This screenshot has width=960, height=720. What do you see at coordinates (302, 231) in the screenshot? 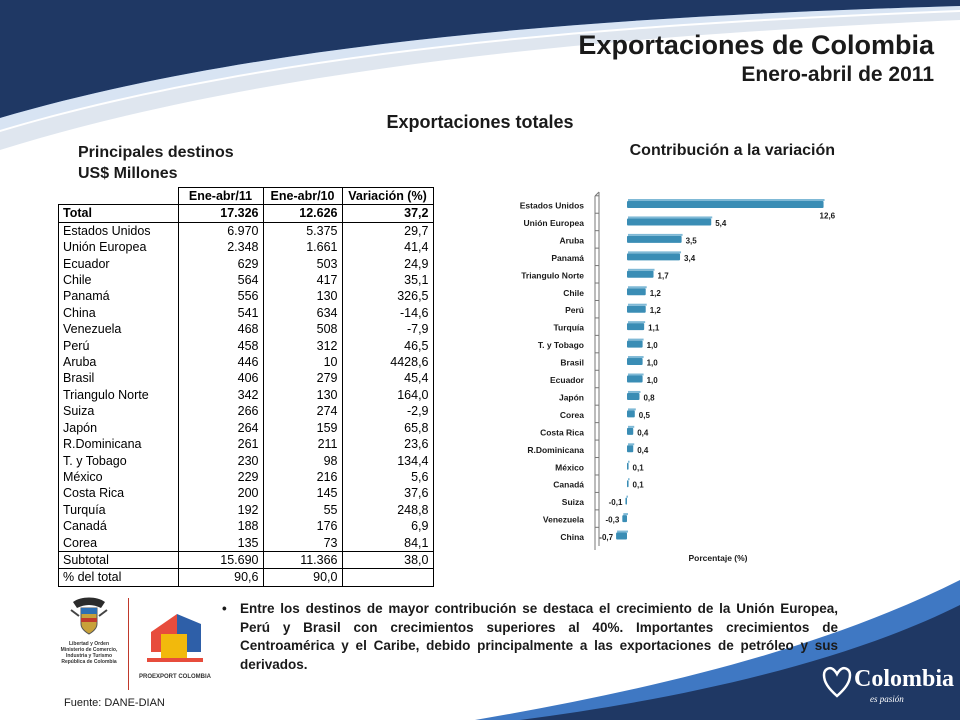
I see `value-cell: 5.375` at bounding box center [302, 231].